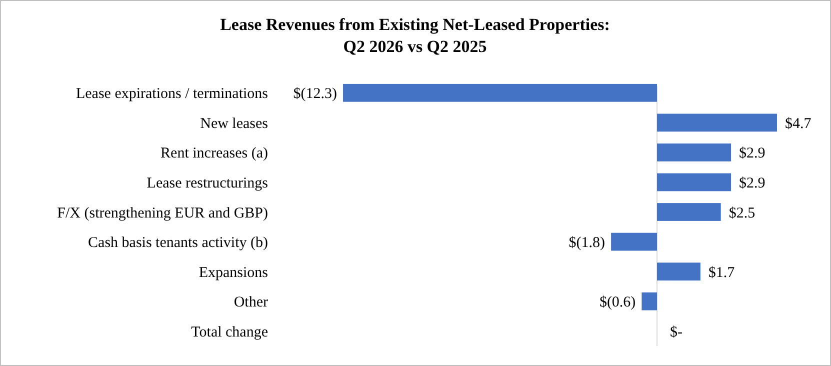  I want to click on data-label: $(1.8), so click(587, 243).